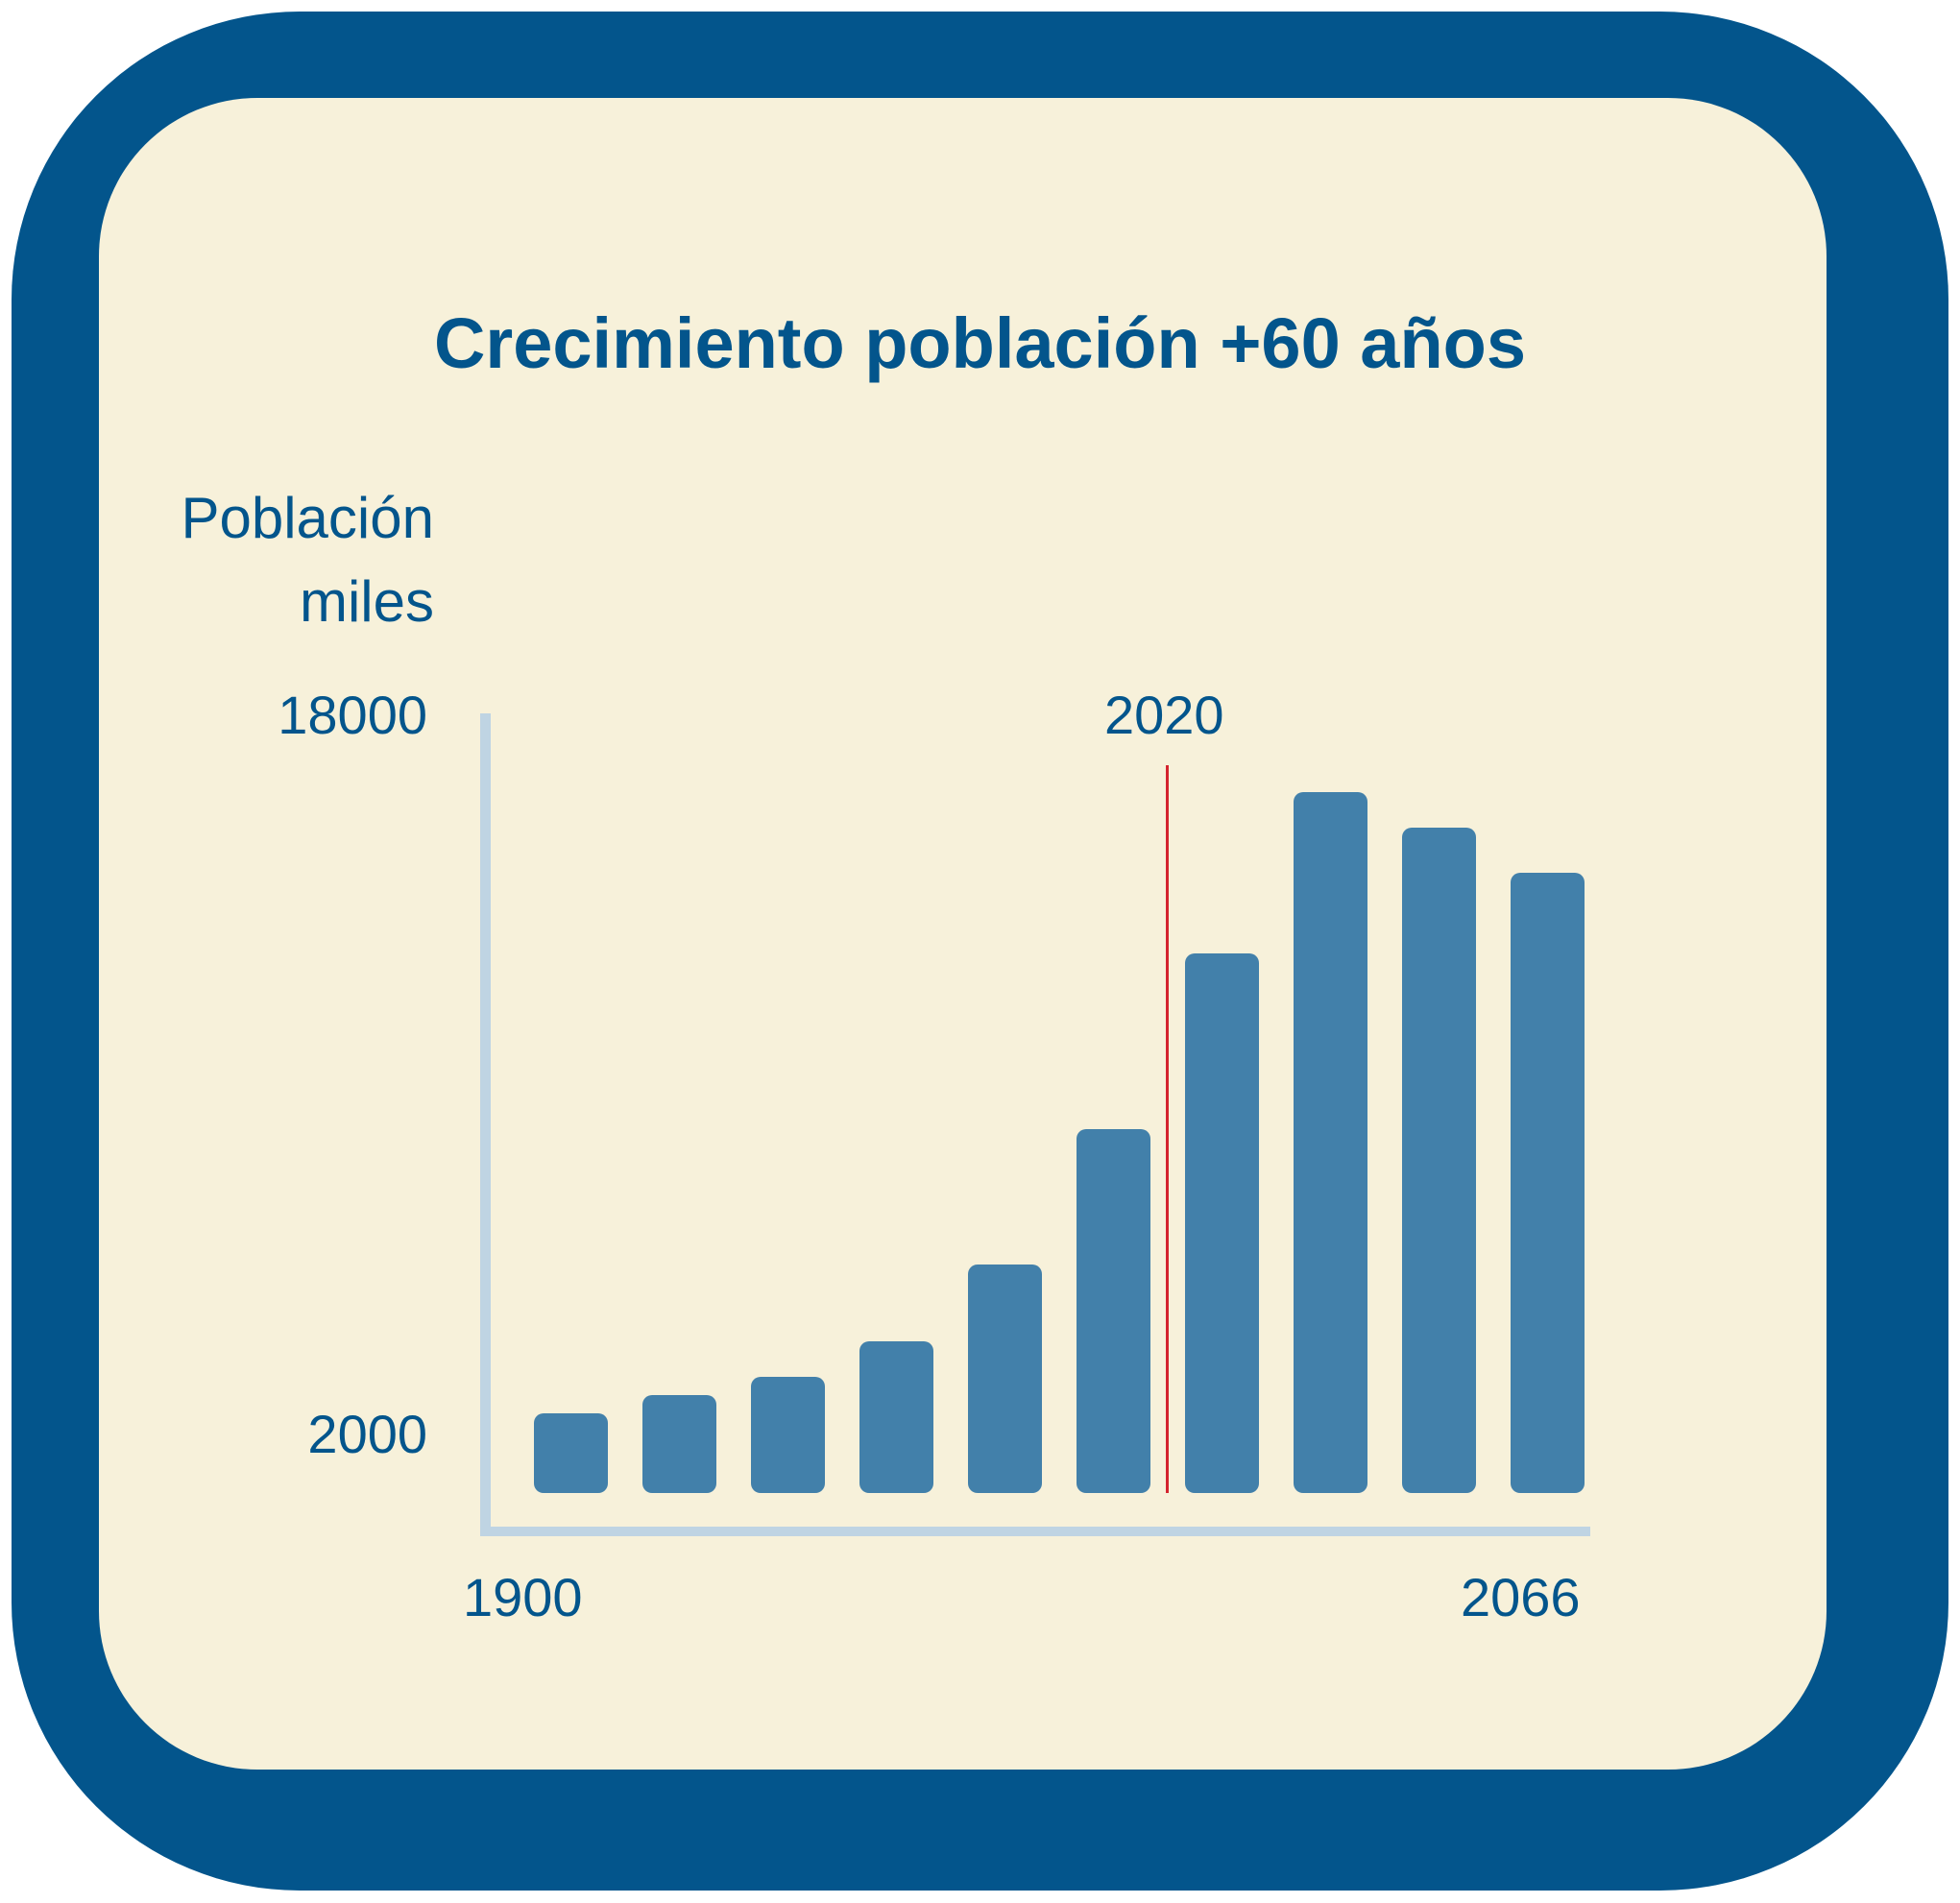 The image size is (1960, 1903). What do you see at coordinates (1168, 1129) in the screenshot?
I see `marker-line-2020` at bounding box center [1168, 1129].